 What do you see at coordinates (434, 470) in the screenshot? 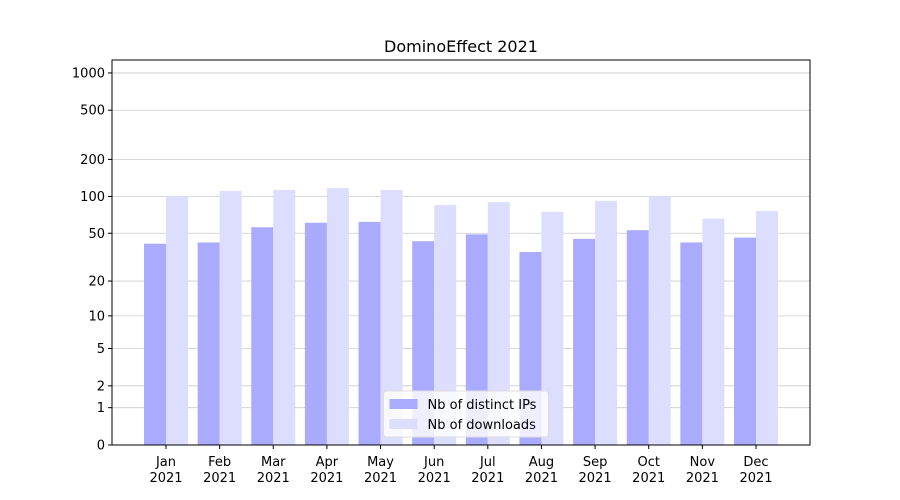
I see `x-tick-label: Jun 2021` at bounding box center [434, 470].